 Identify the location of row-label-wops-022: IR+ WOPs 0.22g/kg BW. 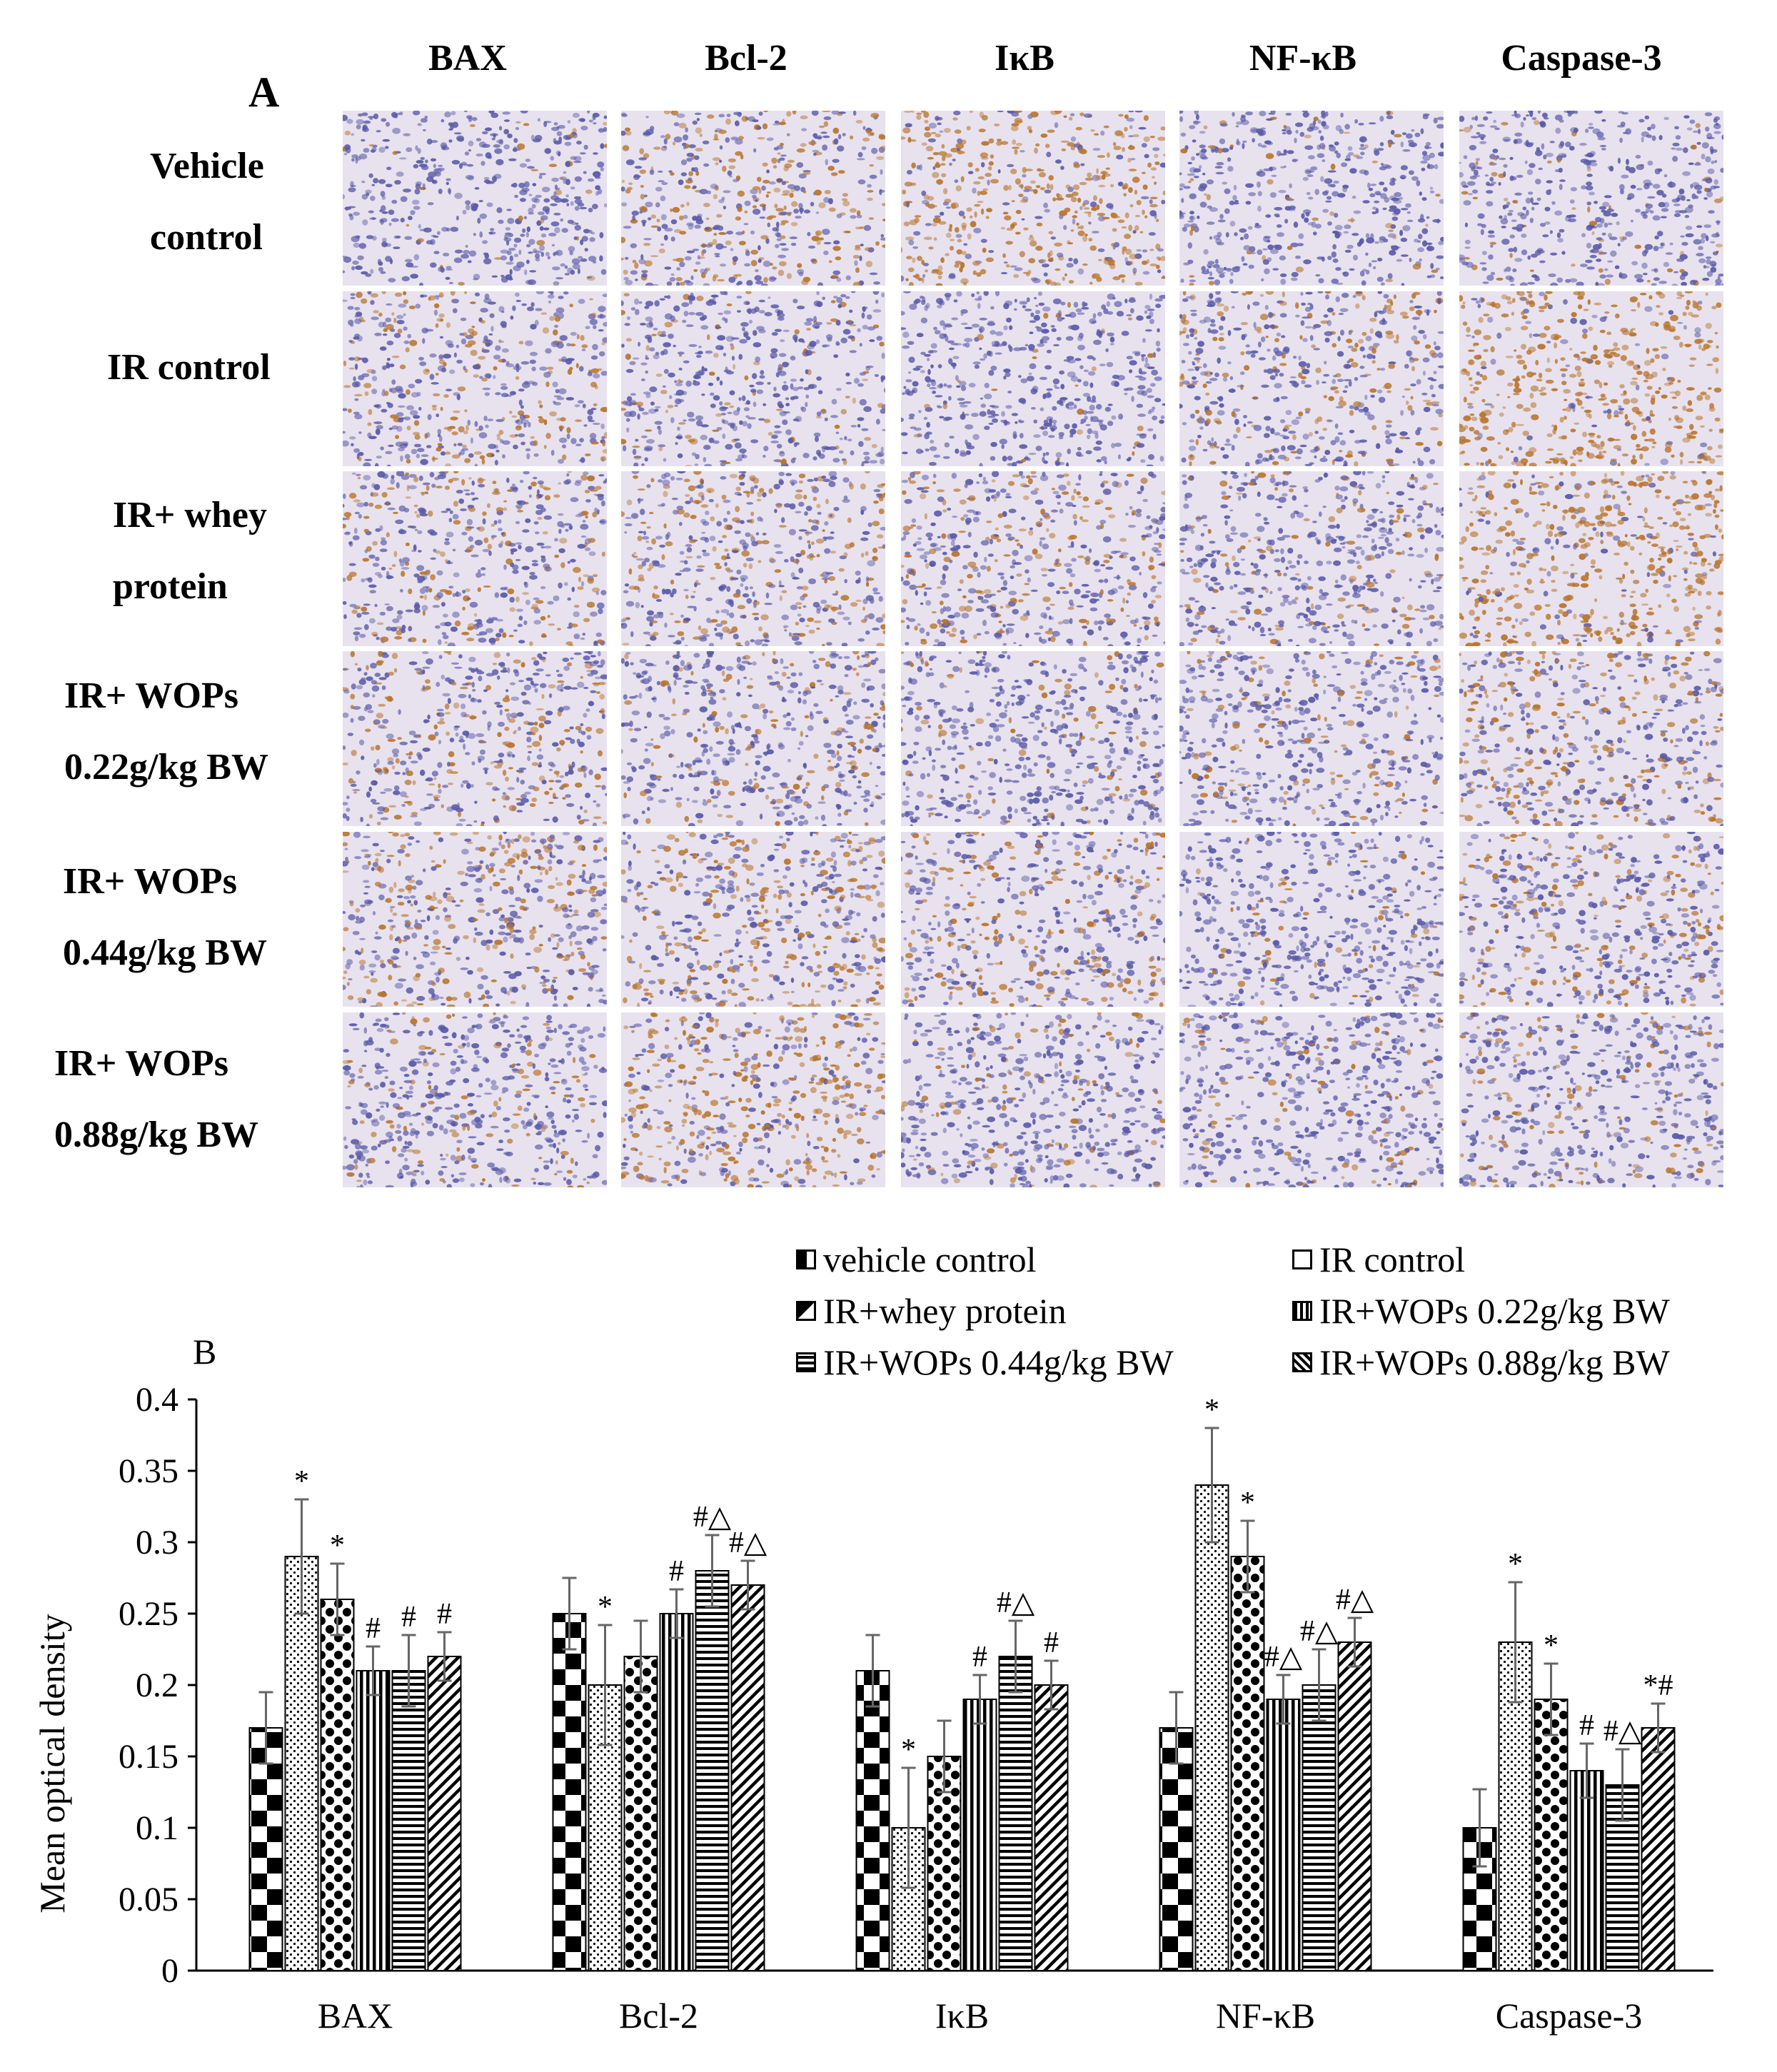
(207, 731).